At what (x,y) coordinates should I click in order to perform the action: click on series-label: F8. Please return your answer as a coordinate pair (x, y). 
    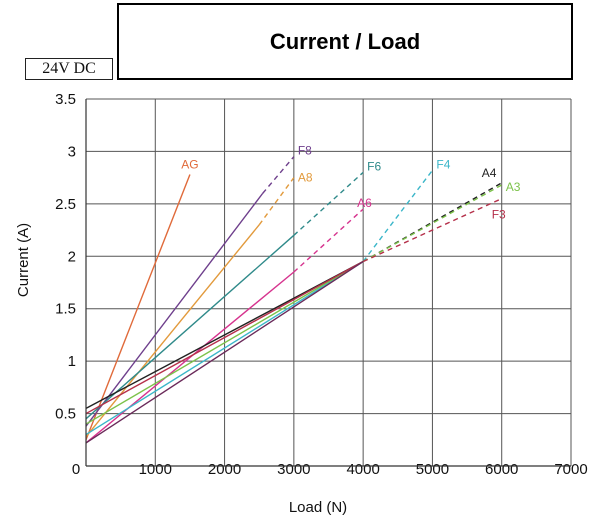
    Looking at the image, I should click on (305, 151).